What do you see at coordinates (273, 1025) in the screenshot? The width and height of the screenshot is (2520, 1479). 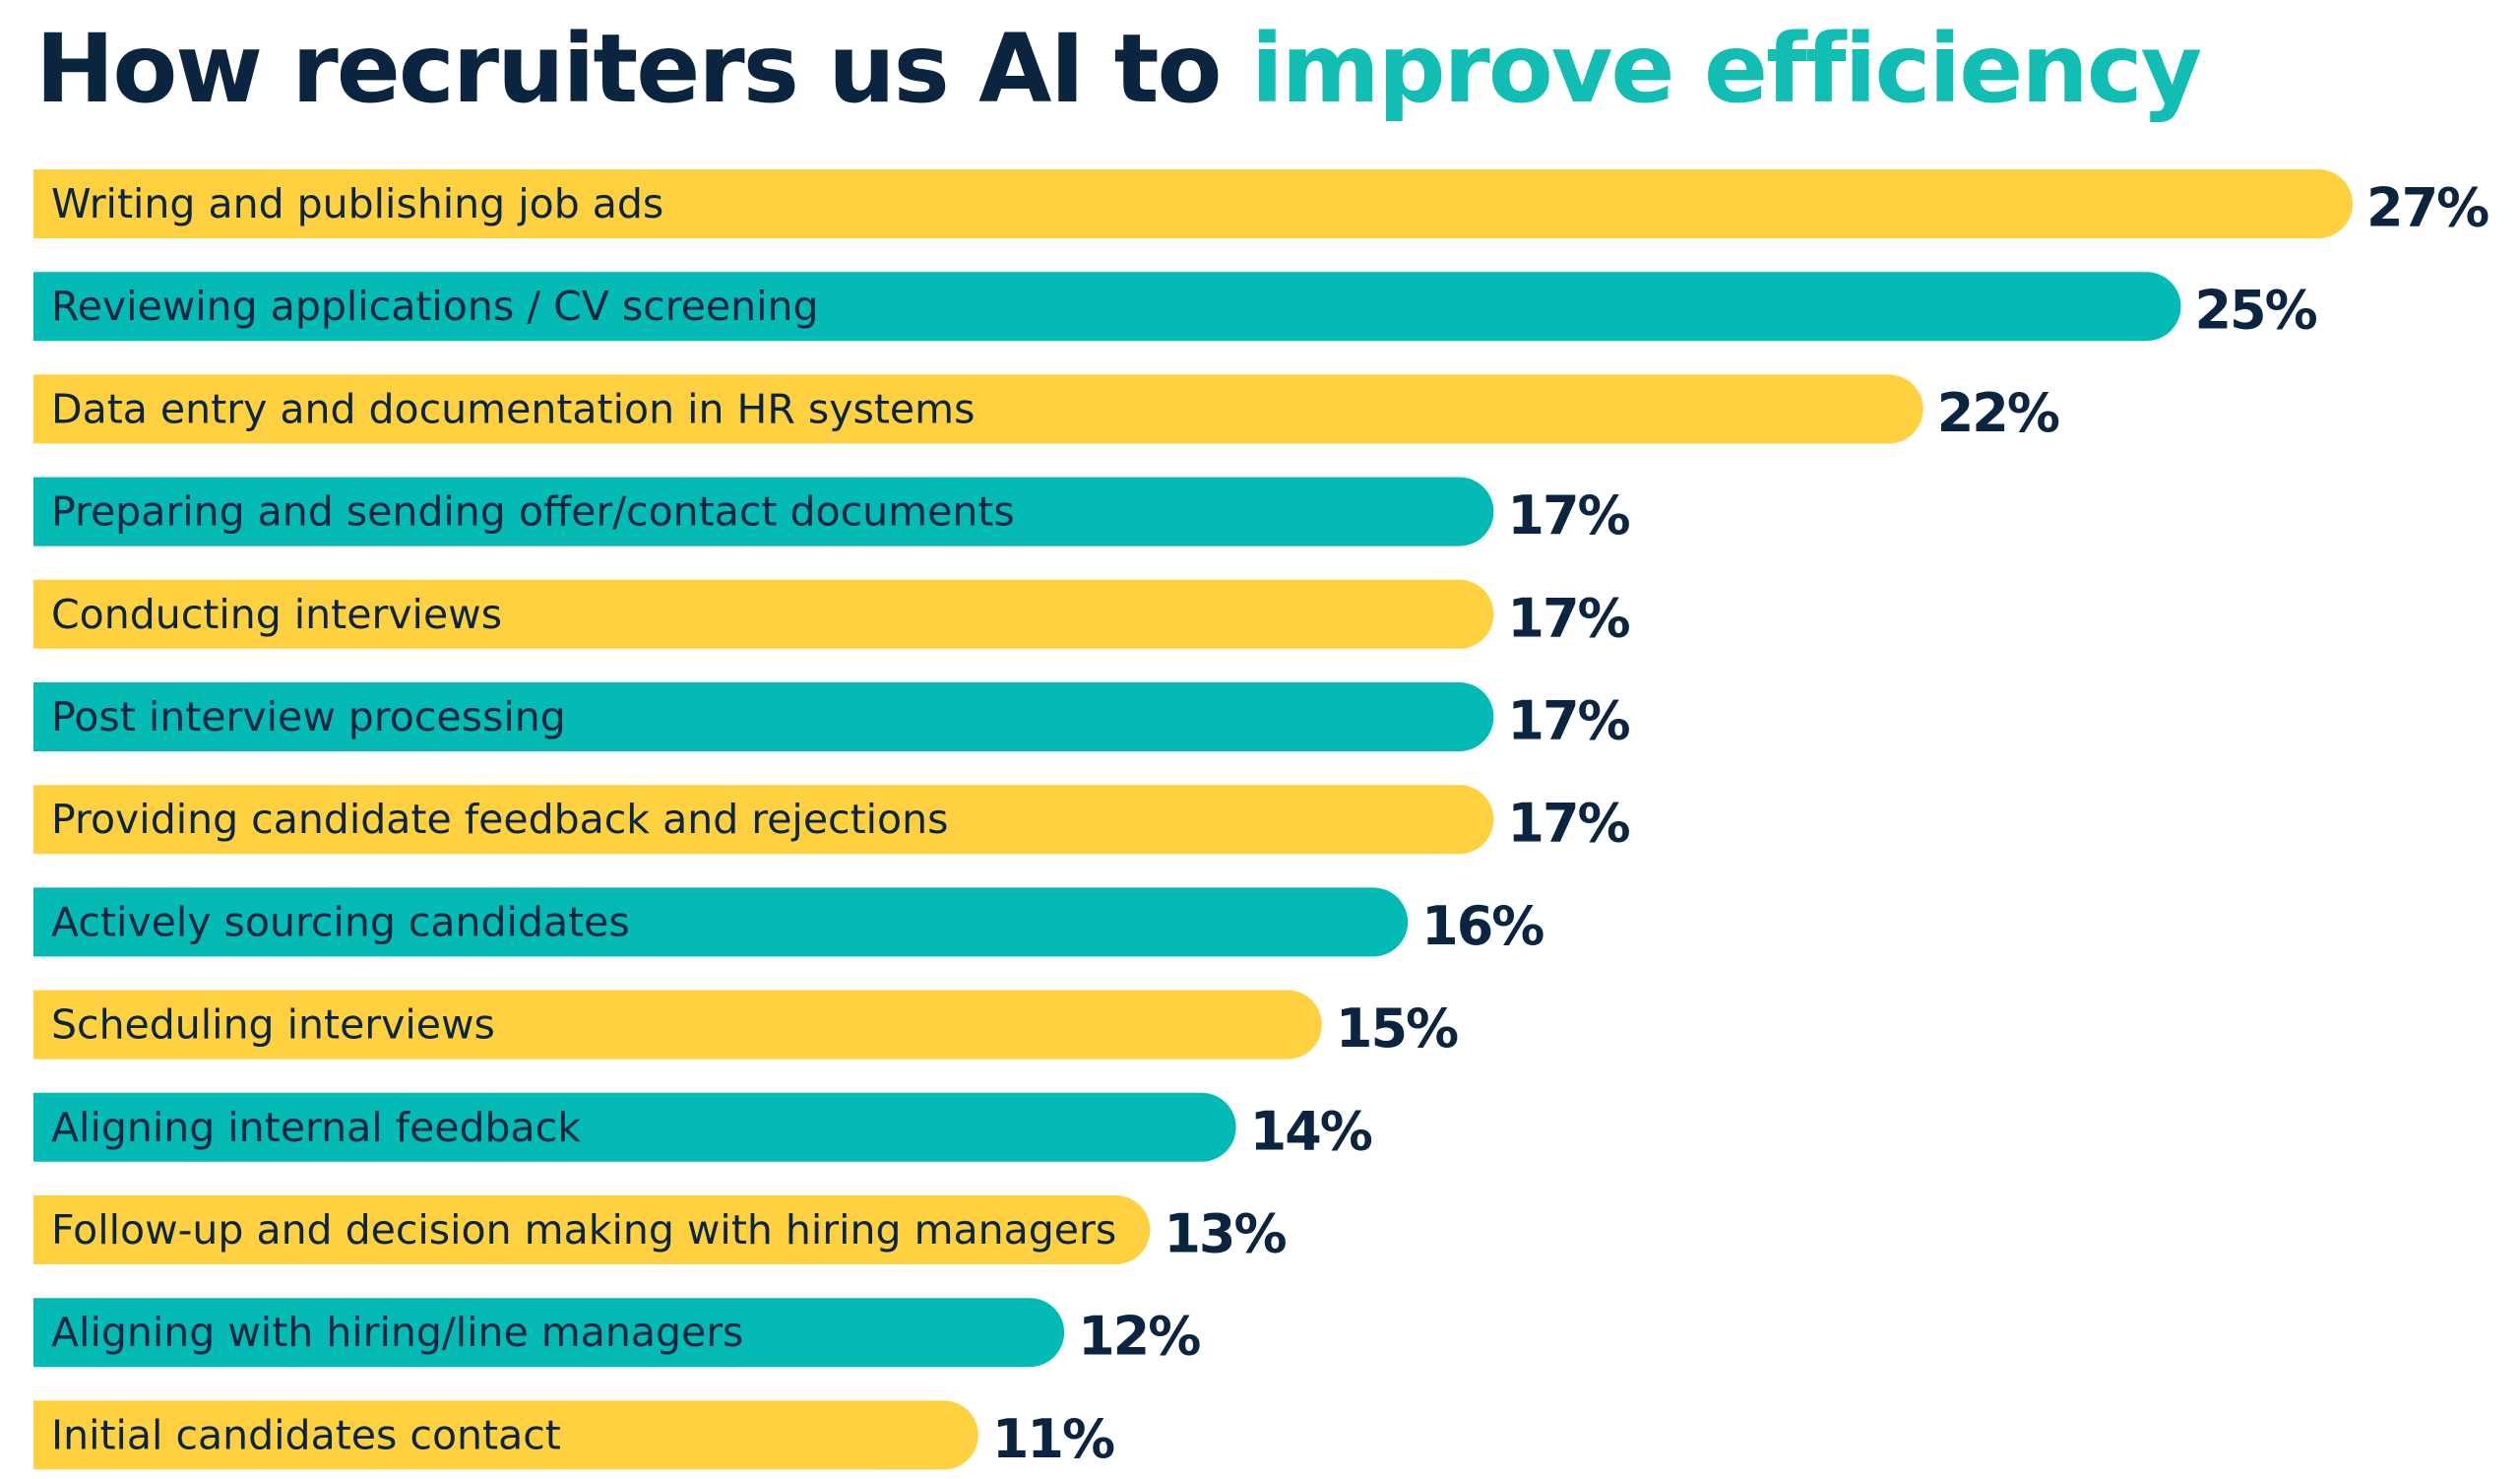 I see `bar-label-9: Scheduling interviews` at bounding box center [273, 1025].